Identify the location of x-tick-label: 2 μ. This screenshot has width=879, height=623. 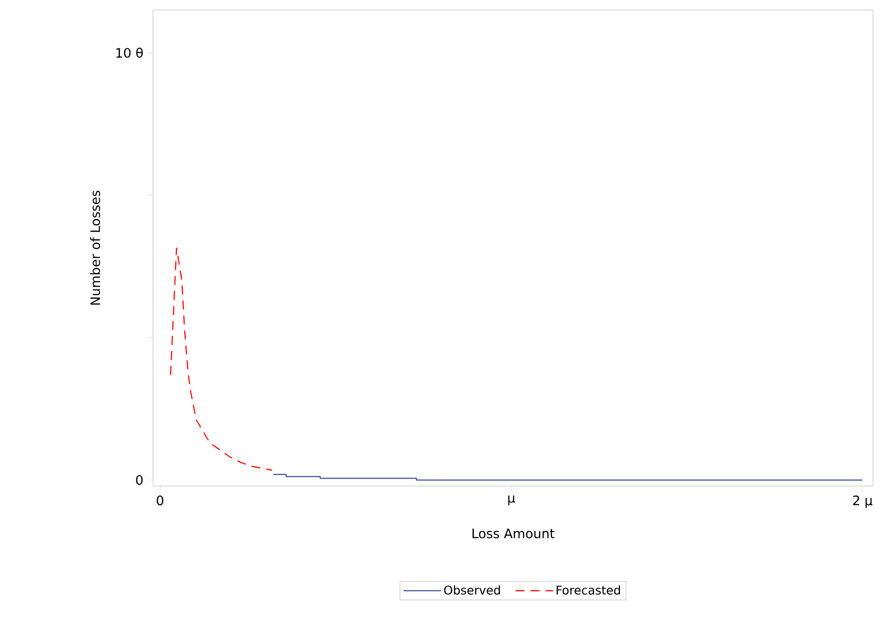
(862, 502).